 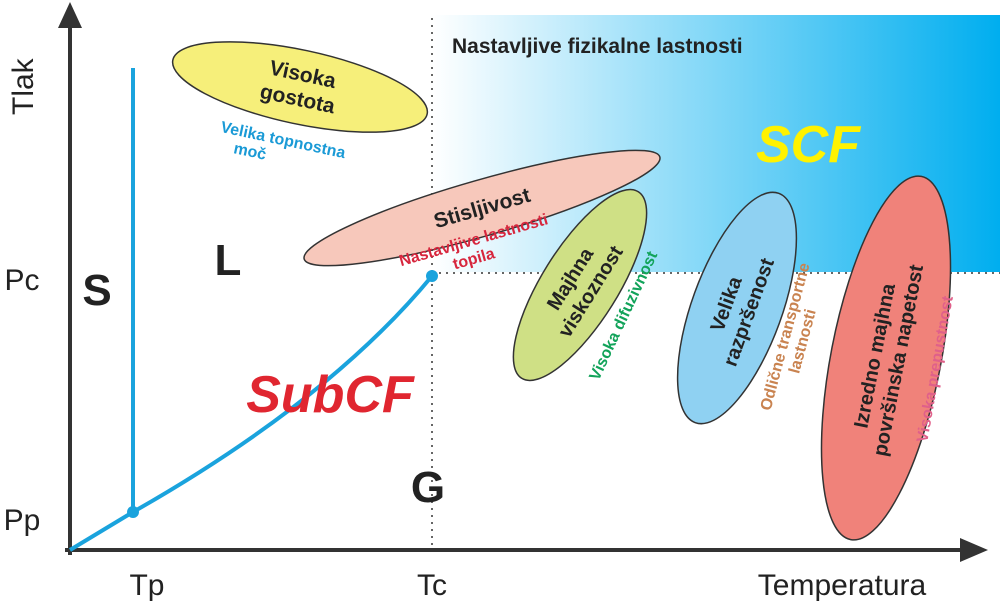 What do you see at coordinates (96, 290) in the screenshot?
I see `solid-label: S` at bounding box center [96, 290].